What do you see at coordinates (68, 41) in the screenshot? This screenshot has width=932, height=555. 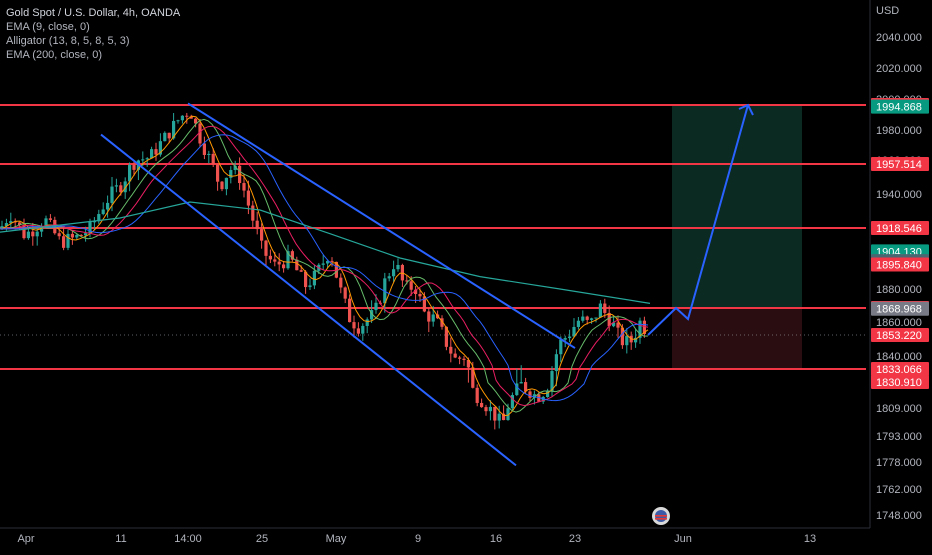 I see `indicator-alligator: Alligator (13, 8, 5, 8, 5, 3)` at bounding box center [68, 41].